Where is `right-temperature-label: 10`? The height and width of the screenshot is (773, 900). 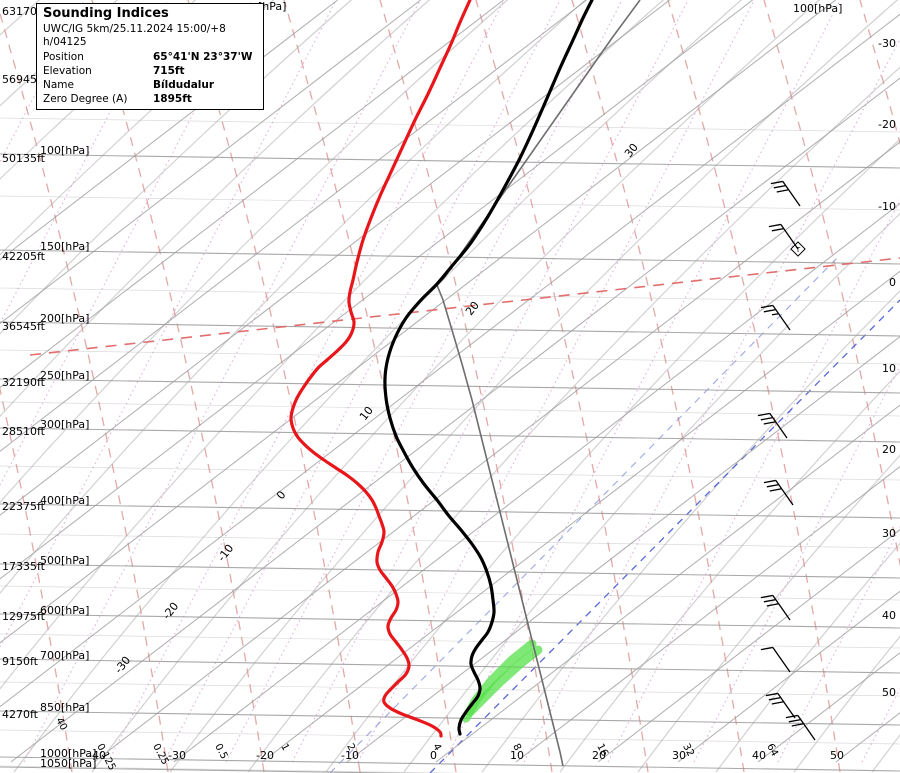 right-temperature-label: 10 is located at coordinates (889, 368).